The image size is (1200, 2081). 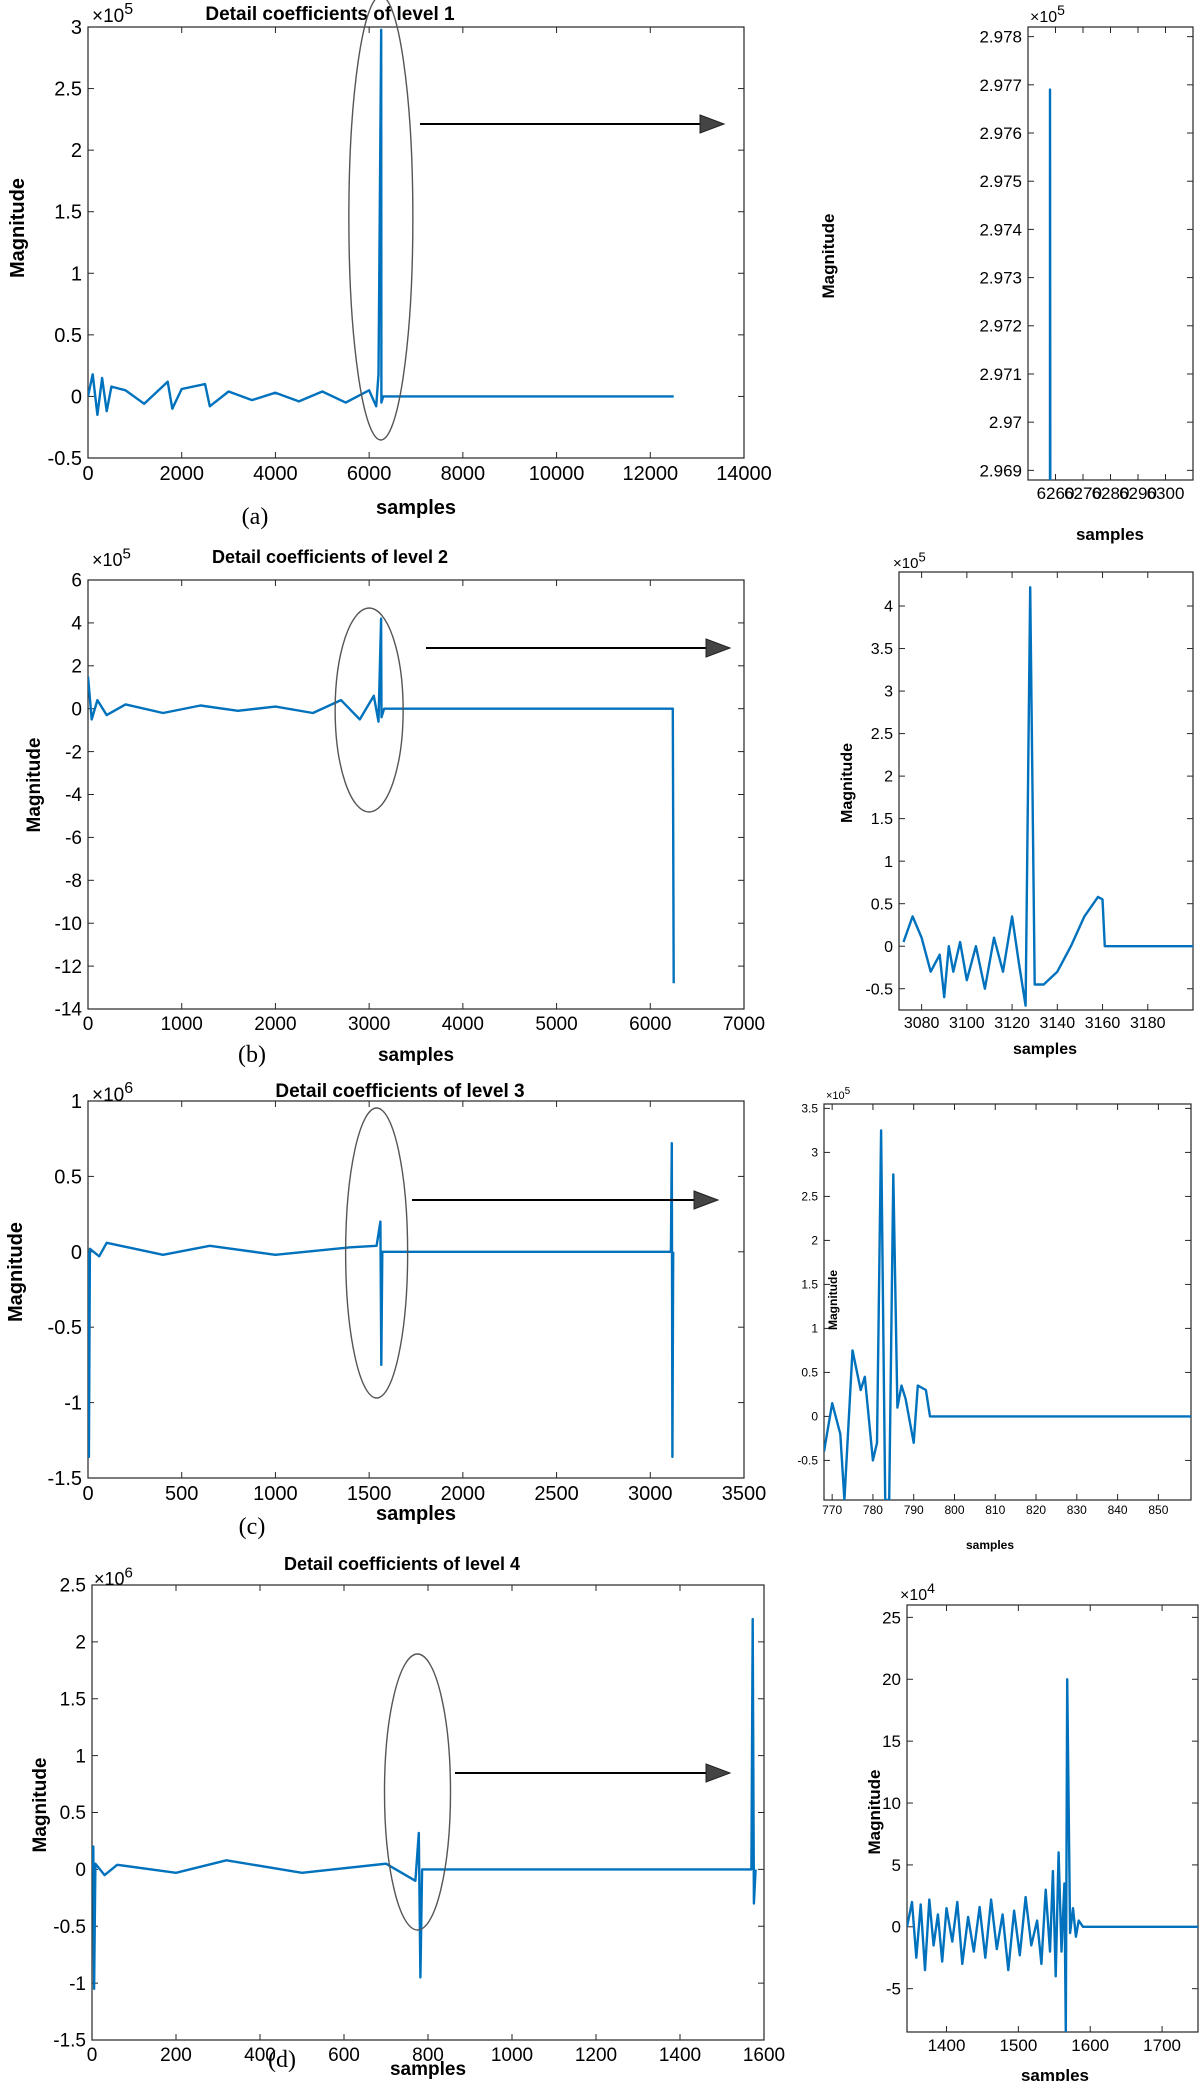 I want to click on panel-7-ytick-label-5: 20, so click(x=891, y=1679).